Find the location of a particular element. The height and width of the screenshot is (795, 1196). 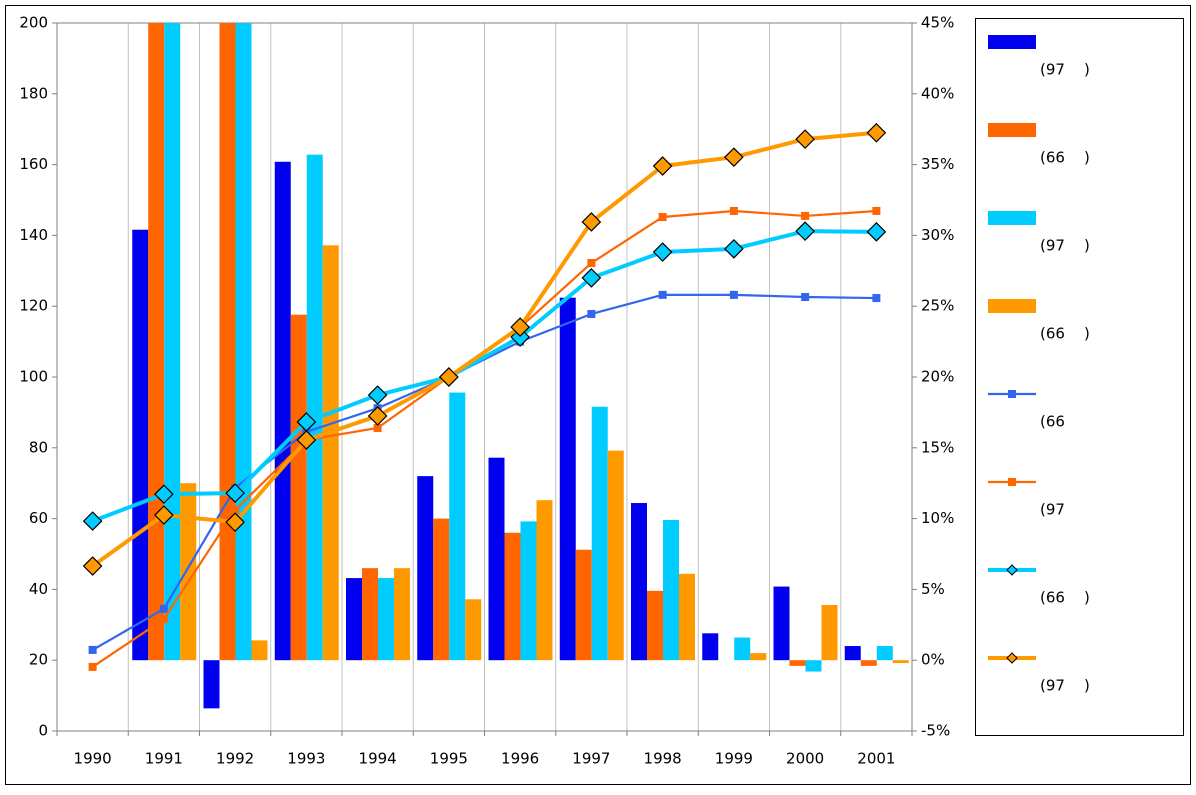

y-tick-label: 40 is located at coordinates (38, 589).